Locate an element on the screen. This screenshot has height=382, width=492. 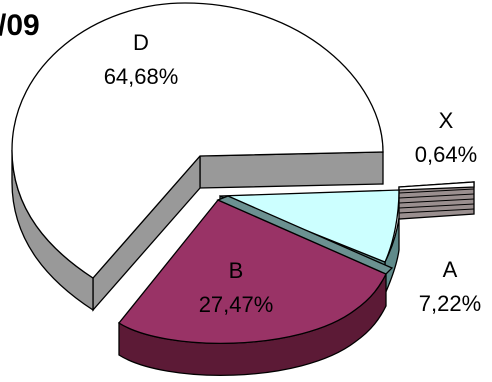
slice-value-b: 27,47% is located at coordinates (236, 304).